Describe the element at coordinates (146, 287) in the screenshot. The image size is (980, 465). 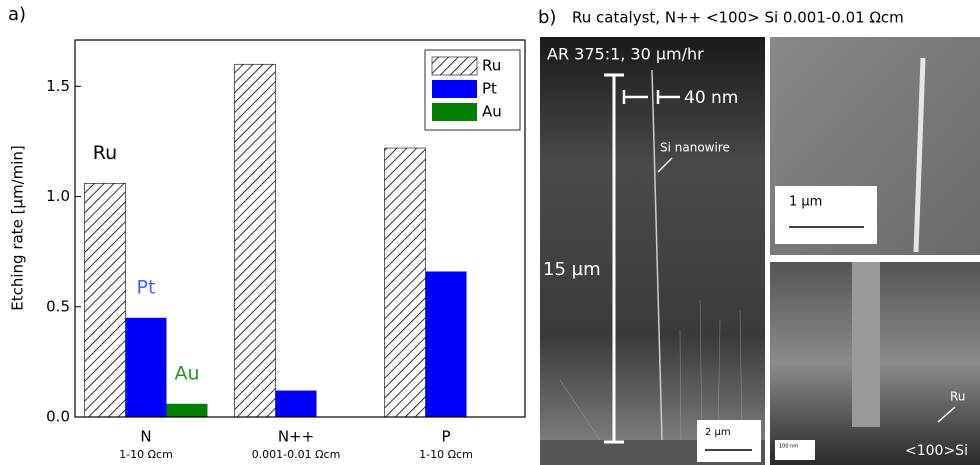
I see `annotation: Pt` at that location.